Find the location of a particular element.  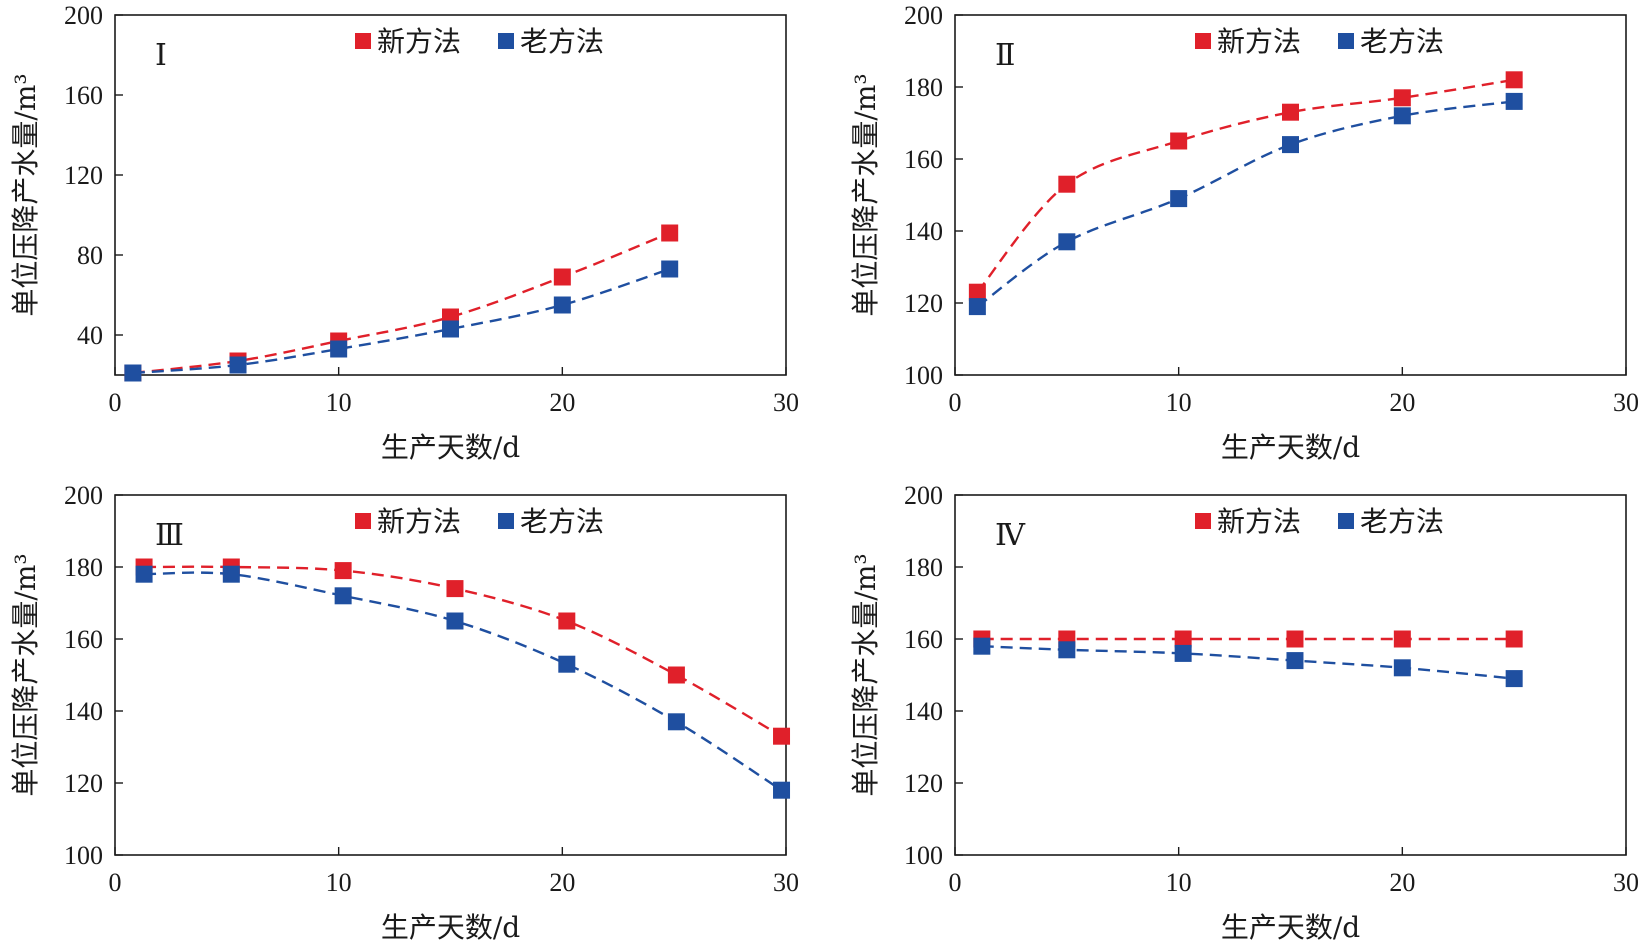

panel-label: Ⅰ is located at coordinates (161, 55).